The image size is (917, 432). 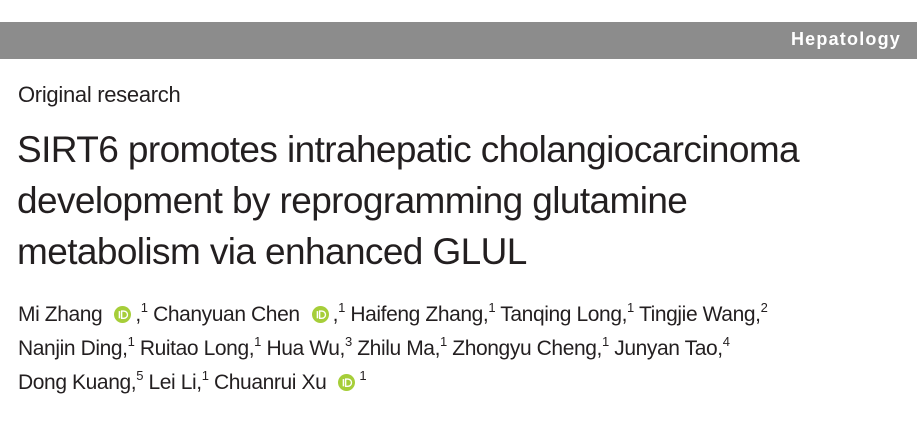 What do you see at coordinates (226, 314) in the screenshot?
I see `author-name: Chanyuan Chen` at bounding box center [226, 314].